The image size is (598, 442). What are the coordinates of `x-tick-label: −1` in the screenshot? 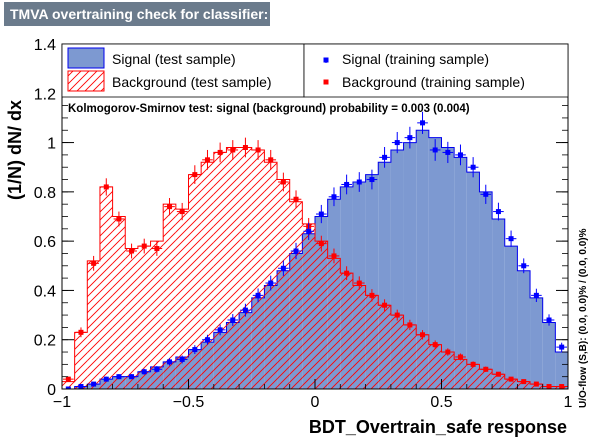 It's located at (62, 402).